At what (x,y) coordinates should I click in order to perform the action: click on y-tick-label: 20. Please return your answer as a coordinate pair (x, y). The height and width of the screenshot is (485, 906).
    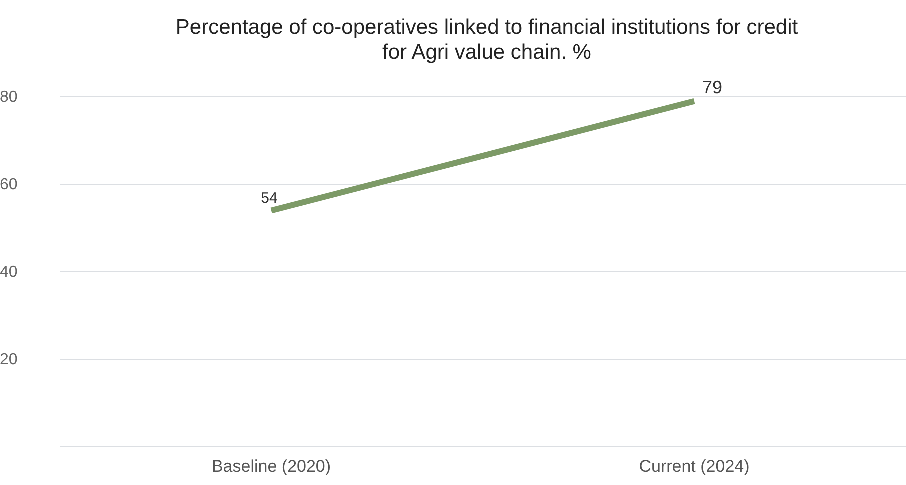
    Looking at the image, I should click on (9, 360).